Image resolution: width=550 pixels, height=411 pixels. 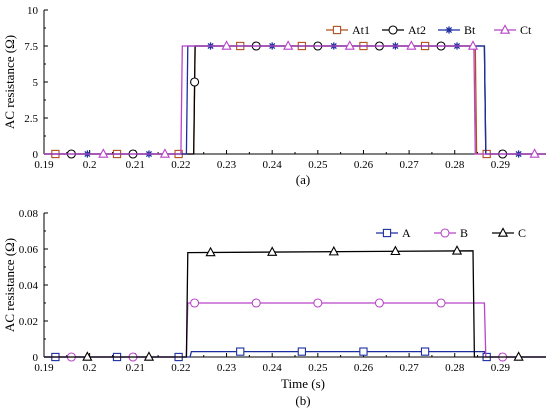 What do you see at coordinates (29, 286) in the screenshot?
I see `y-tick-label: 0.04` at bounding box center [29, 286].